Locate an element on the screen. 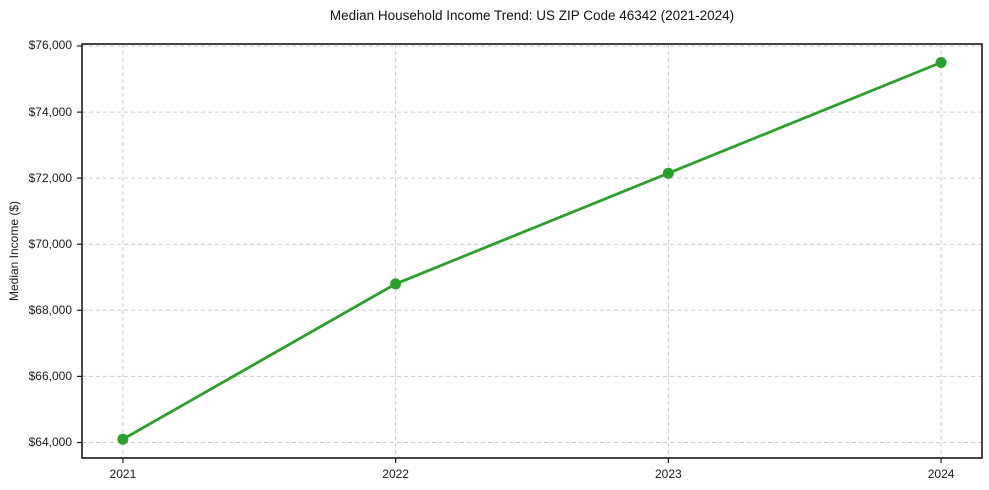 This screenshot has width=989, height=490. y-axis-label: Median Income ($) is located at coordinates (14, 251).